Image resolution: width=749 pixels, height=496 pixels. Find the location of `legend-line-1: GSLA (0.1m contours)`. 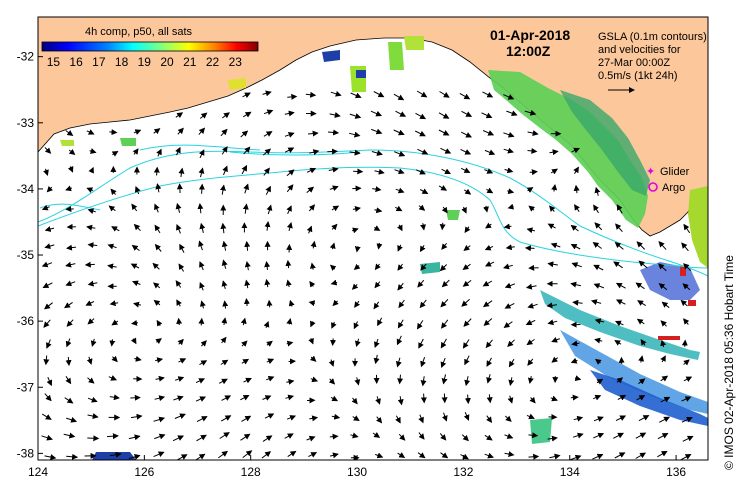

legend-line-1: GSLA (0.1m contours) is located at coordinates (652, 37).